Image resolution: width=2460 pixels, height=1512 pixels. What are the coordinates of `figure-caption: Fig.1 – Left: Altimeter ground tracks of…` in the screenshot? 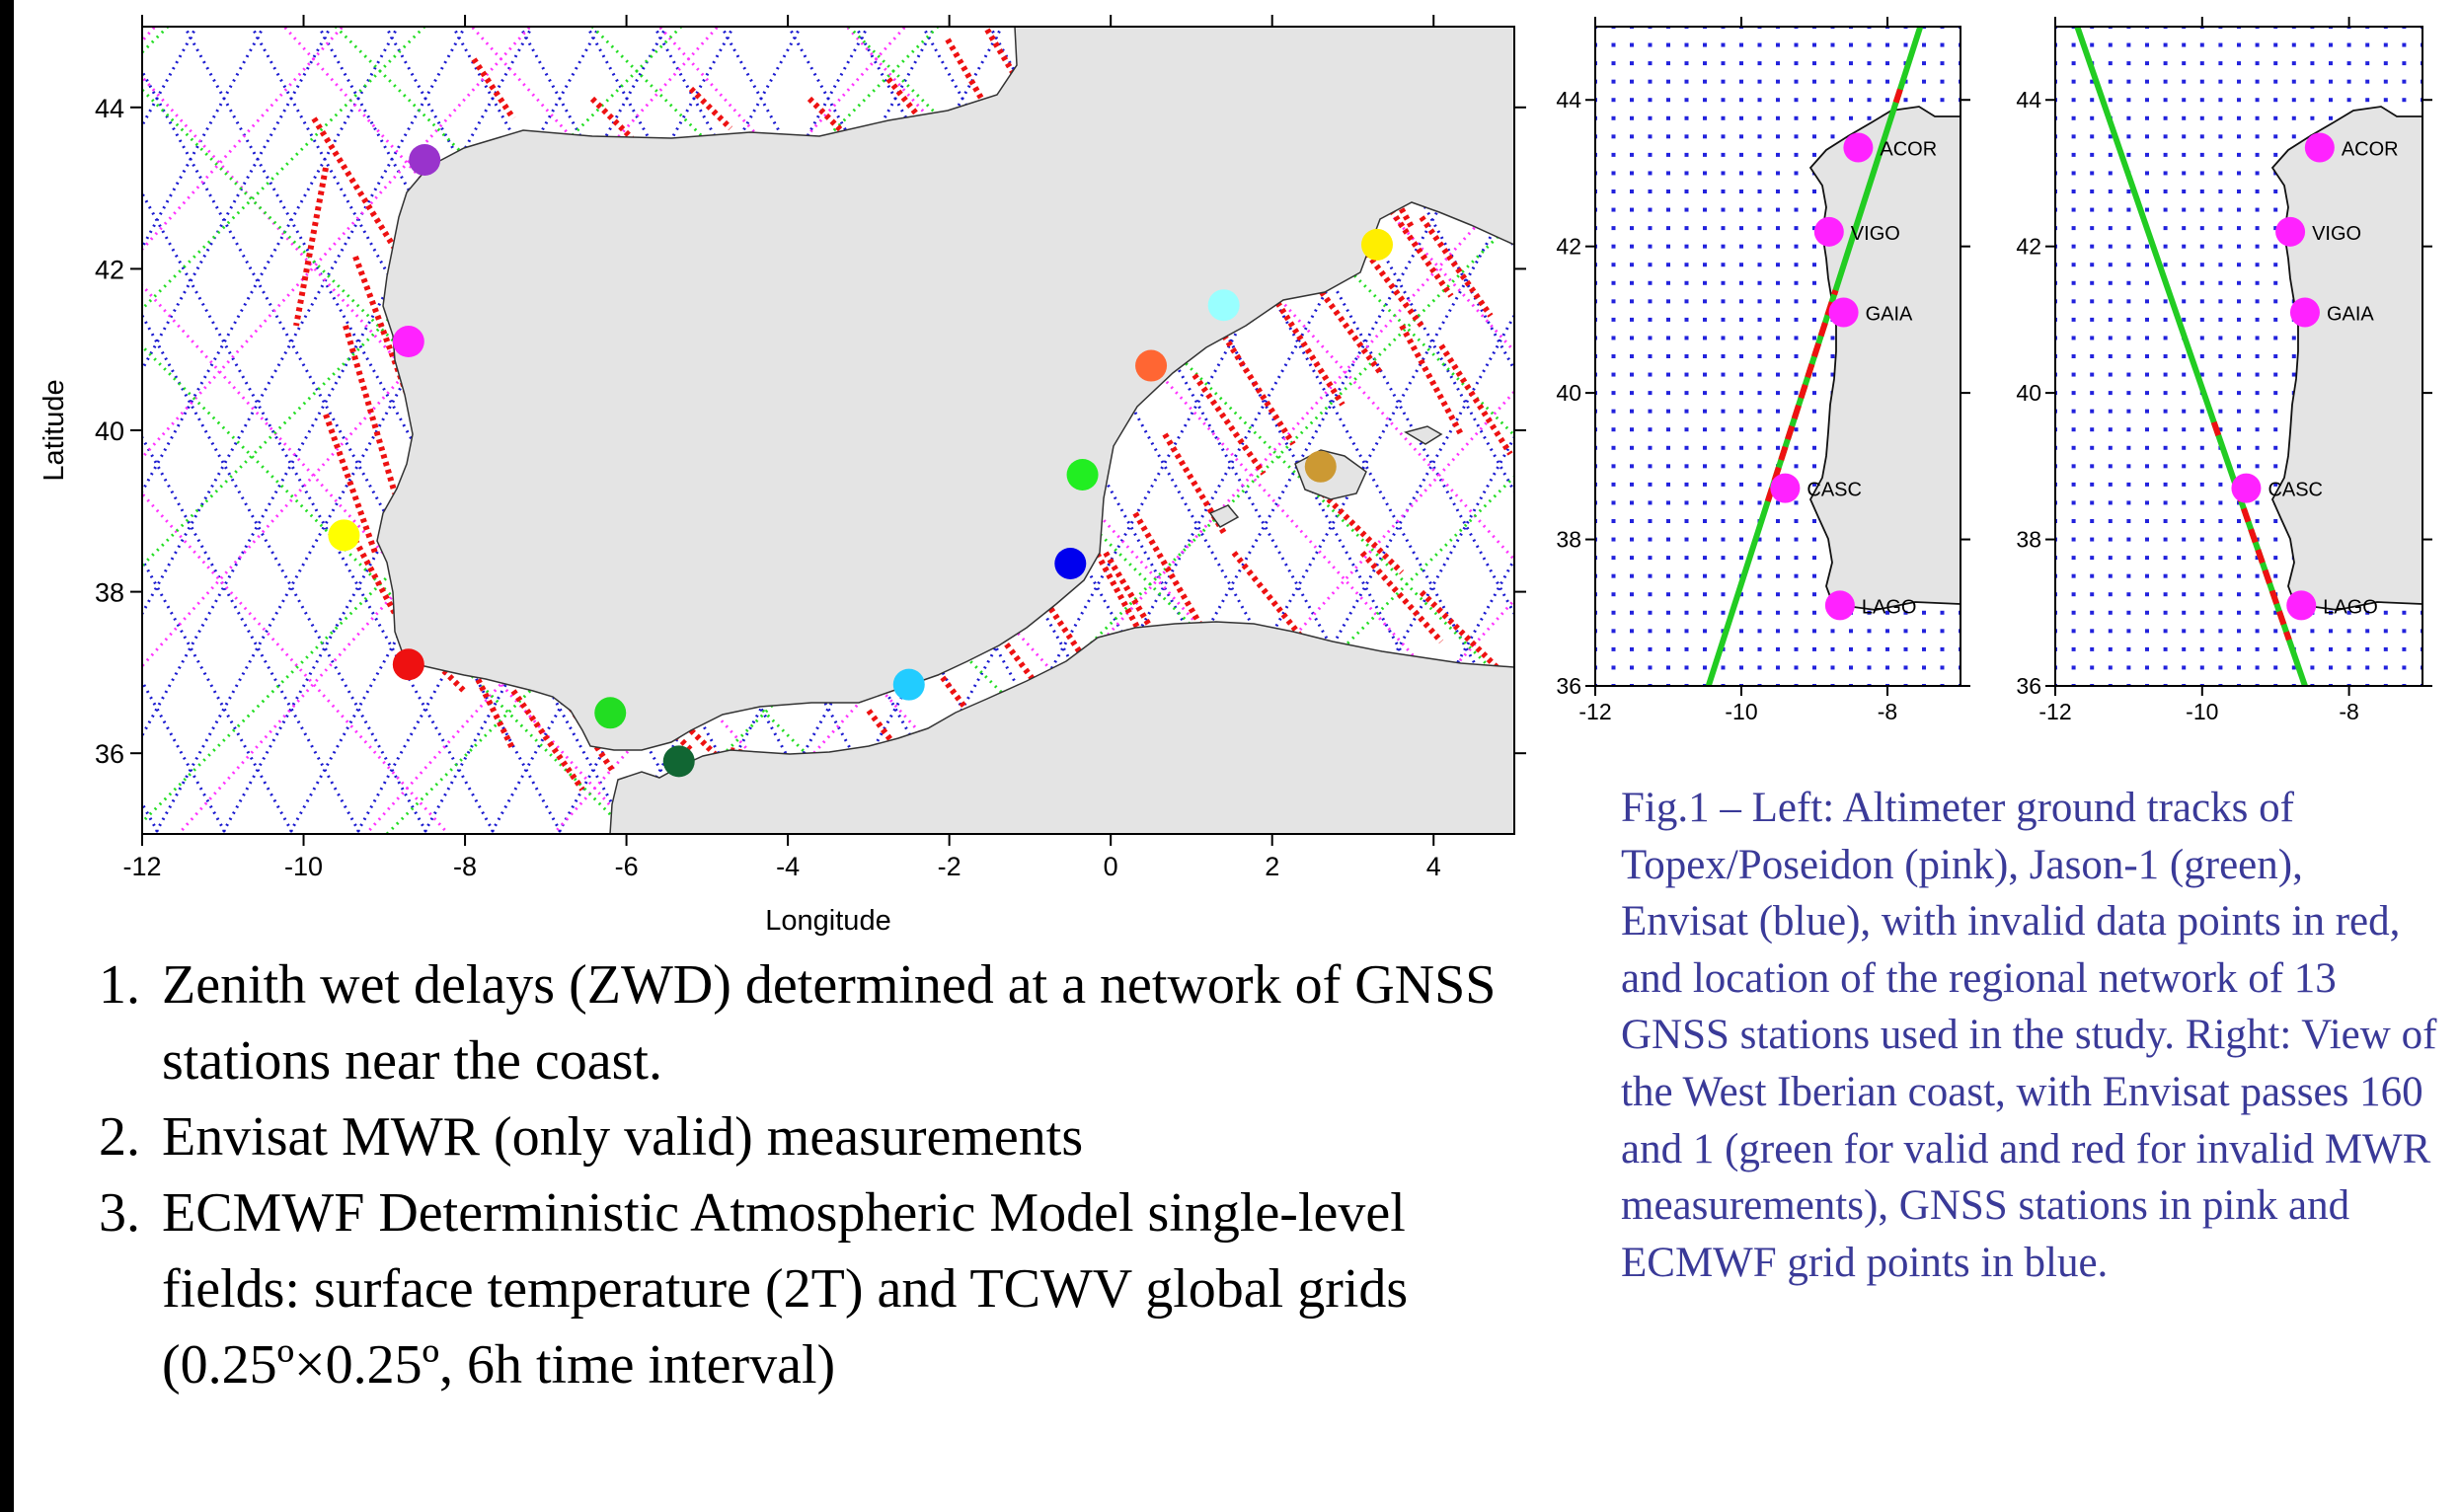 It's located at (2029, 1036).